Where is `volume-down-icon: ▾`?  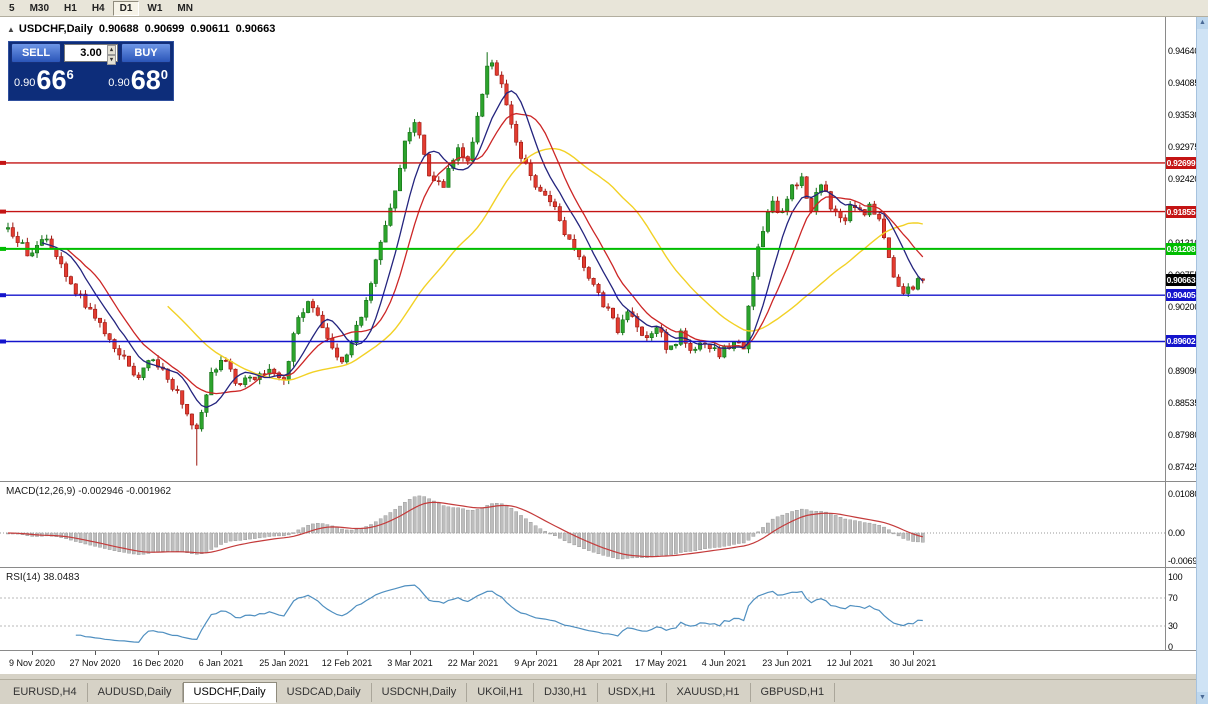
volume-down-icon: ▾ is located at coordinates (111, 60).